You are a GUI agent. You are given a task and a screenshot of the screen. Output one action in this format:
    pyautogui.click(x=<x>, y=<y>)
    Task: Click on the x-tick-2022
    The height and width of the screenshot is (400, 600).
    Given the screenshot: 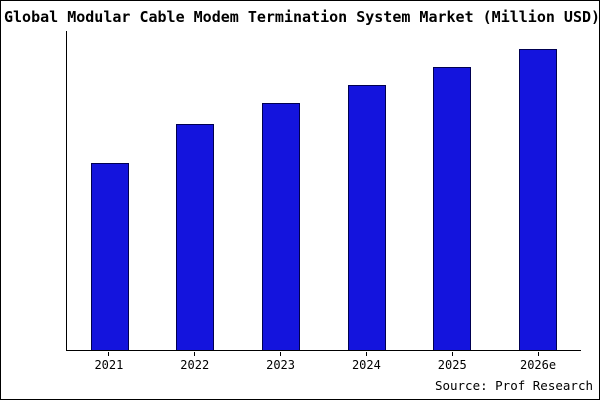 What is the action you would take?
    pyautogui.click(x=195, y=354)
    